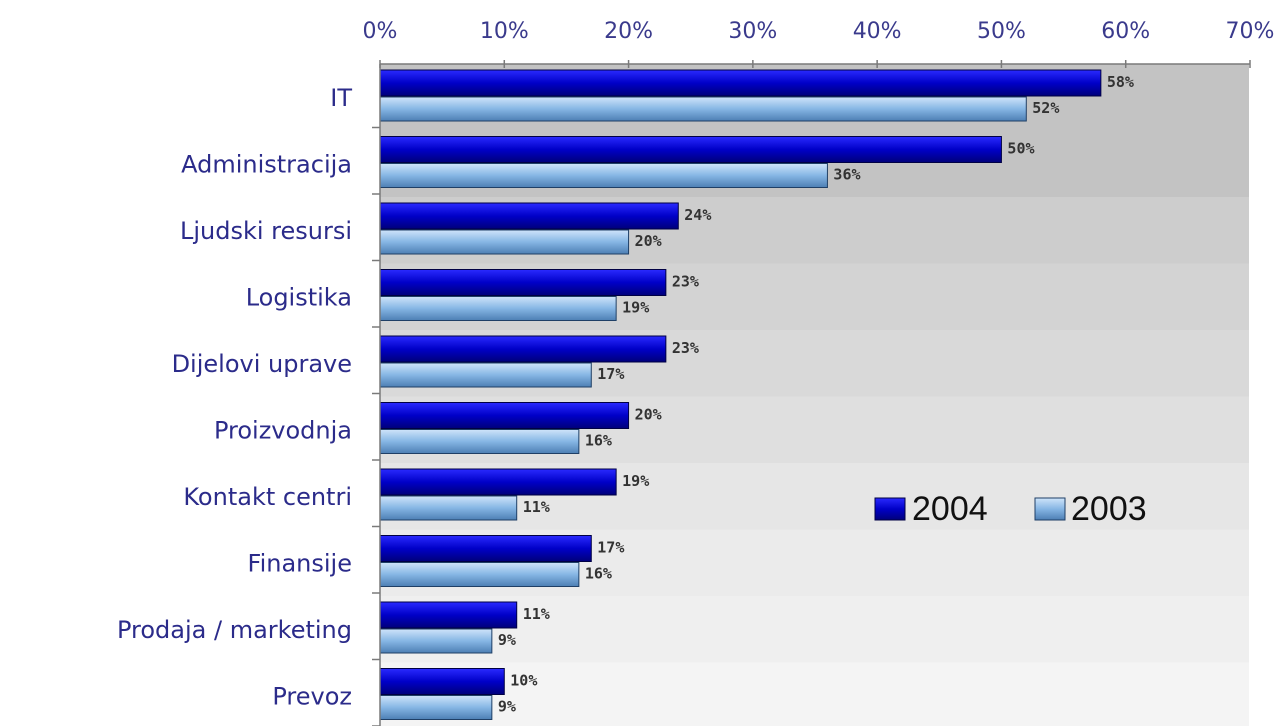  What do you see at coordinates (610, 374) in the screenshot?
I see `data-label-2003: 17%` at bounding box center [610, 374].